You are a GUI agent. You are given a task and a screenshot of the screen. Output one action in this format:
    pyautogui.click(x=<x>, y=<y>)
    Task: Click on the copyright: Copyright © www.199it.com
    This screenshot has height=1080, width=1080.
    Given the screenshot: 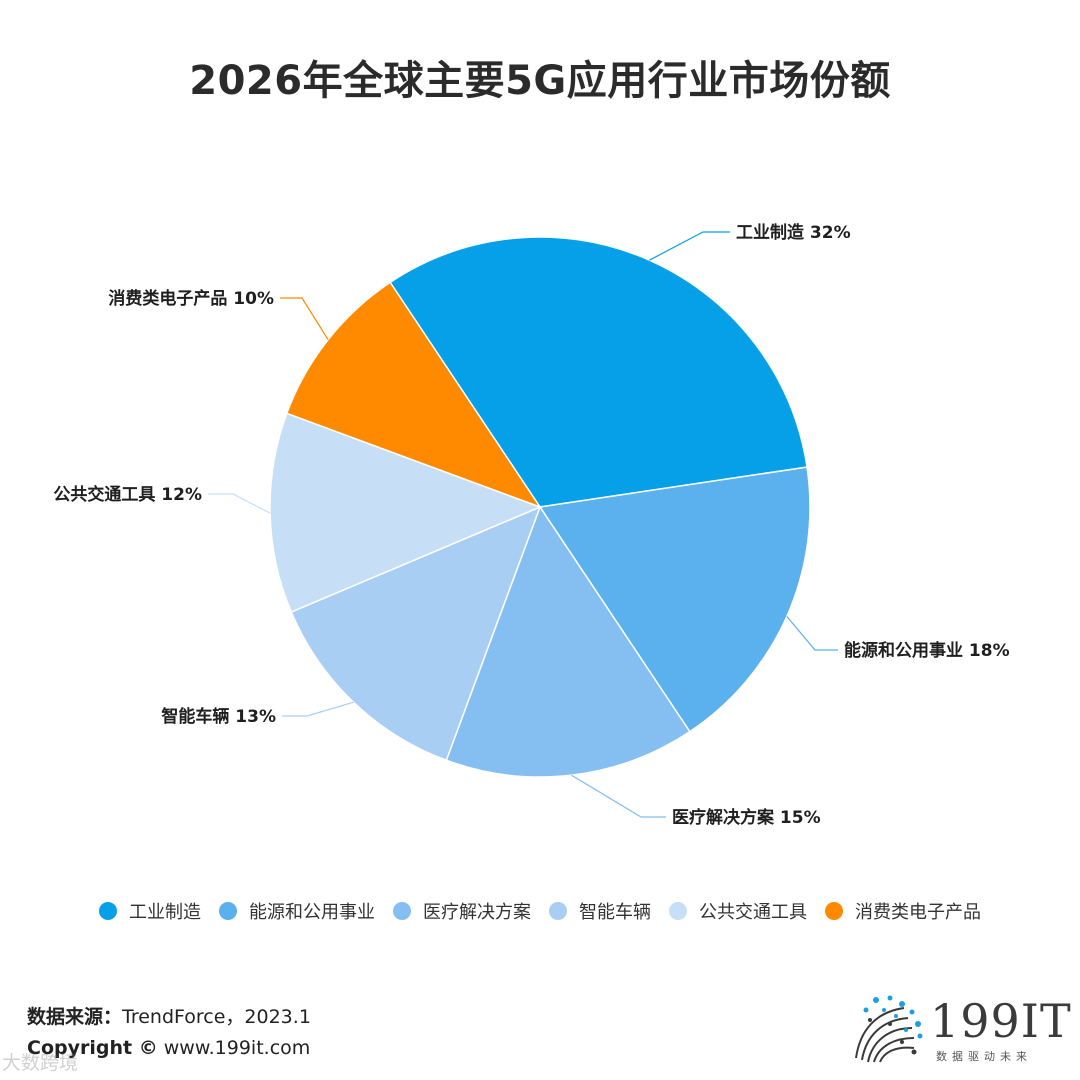 What is the action you would take?
    pyautogui.click(x=168, y=1048)
    